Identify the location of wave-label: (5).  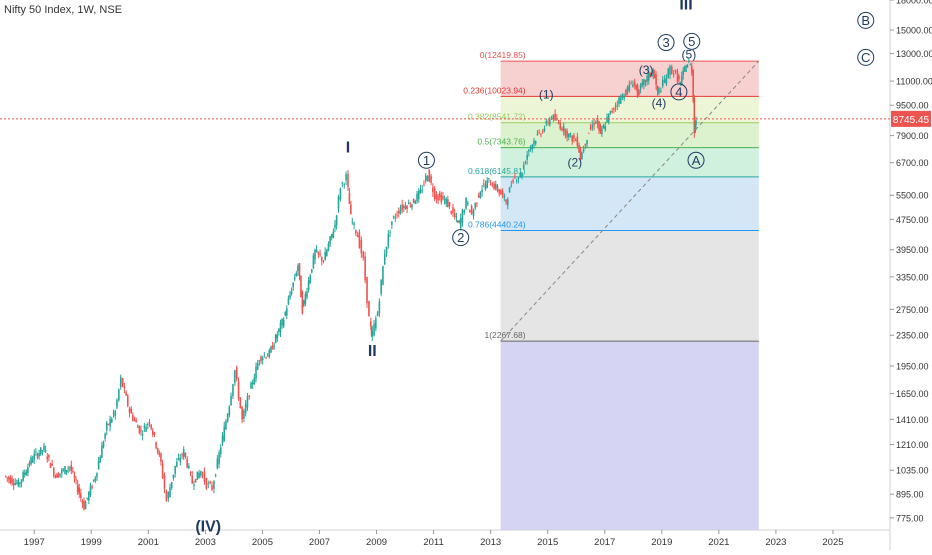
(689, 55).